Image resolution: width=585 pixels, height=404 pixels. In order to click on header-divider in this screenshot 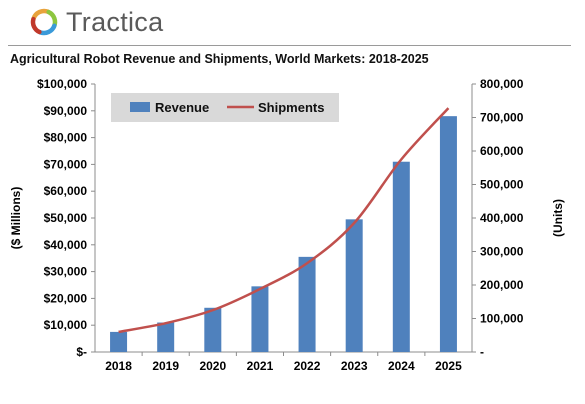, I will do `click(289, 45)`.